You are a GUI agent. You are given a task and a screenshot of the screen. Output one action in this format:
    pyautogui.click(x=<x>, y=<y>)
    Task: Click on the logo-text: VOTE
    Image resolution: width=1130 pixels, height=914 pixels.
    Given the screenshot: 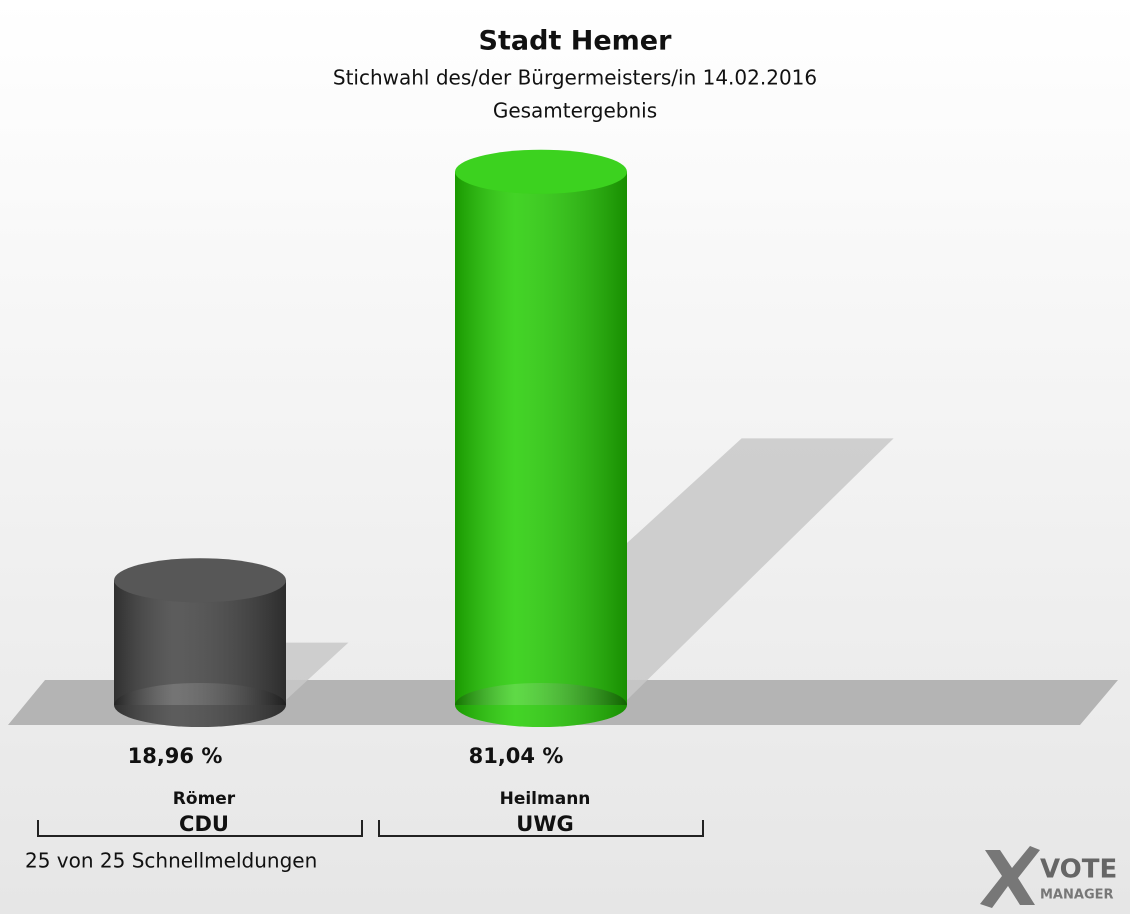 What is the action you would take?
    pyautogui.click(x=1078, y=870)
    